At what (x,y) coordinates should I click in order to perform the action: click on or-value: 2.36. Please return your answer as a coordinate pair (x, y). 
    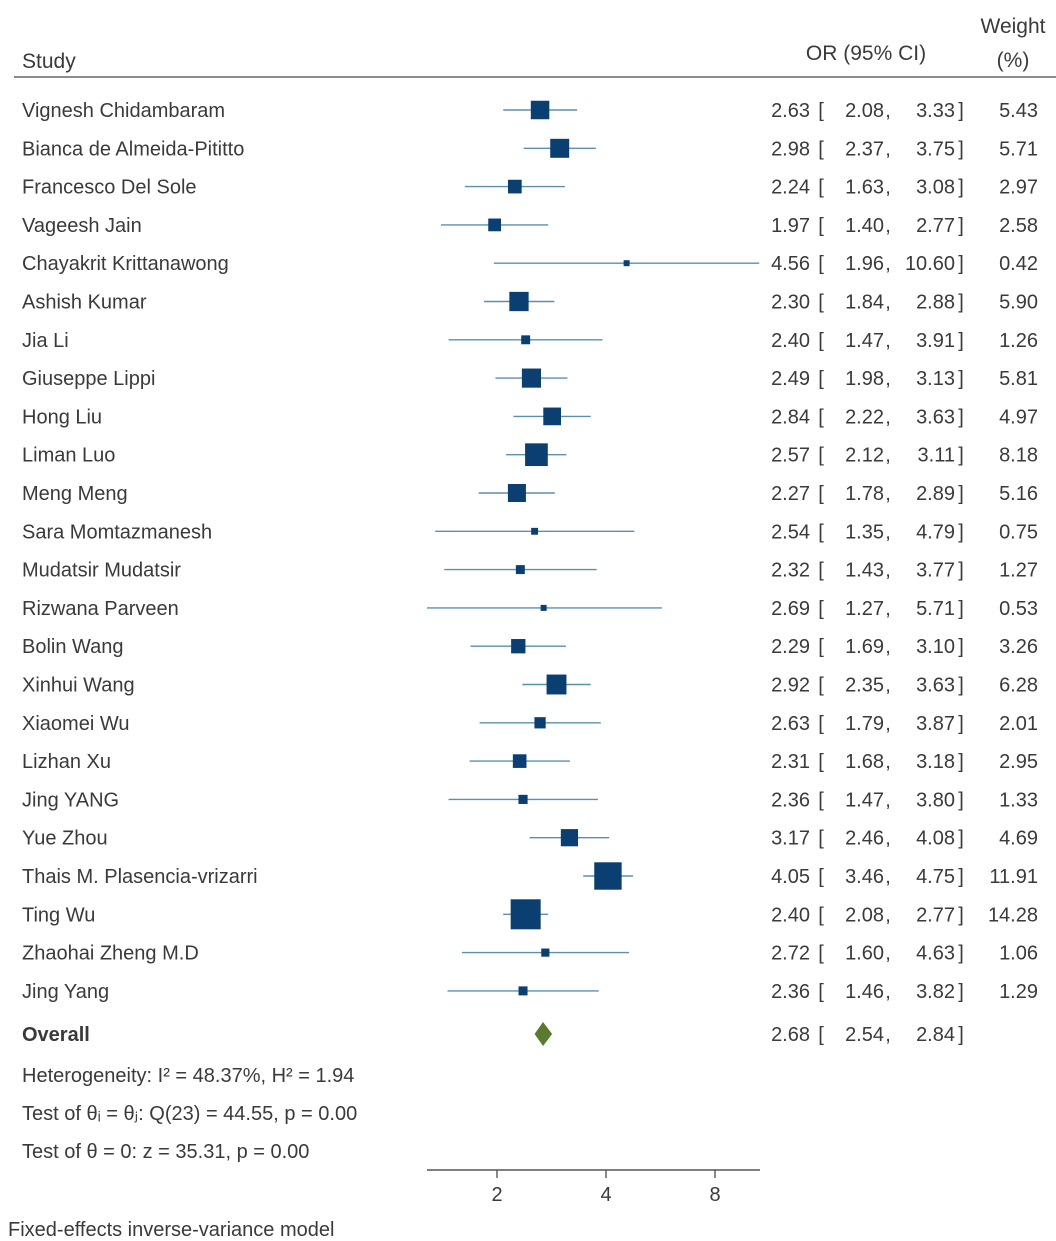
    Looking at the image, I should click on (790, 992).